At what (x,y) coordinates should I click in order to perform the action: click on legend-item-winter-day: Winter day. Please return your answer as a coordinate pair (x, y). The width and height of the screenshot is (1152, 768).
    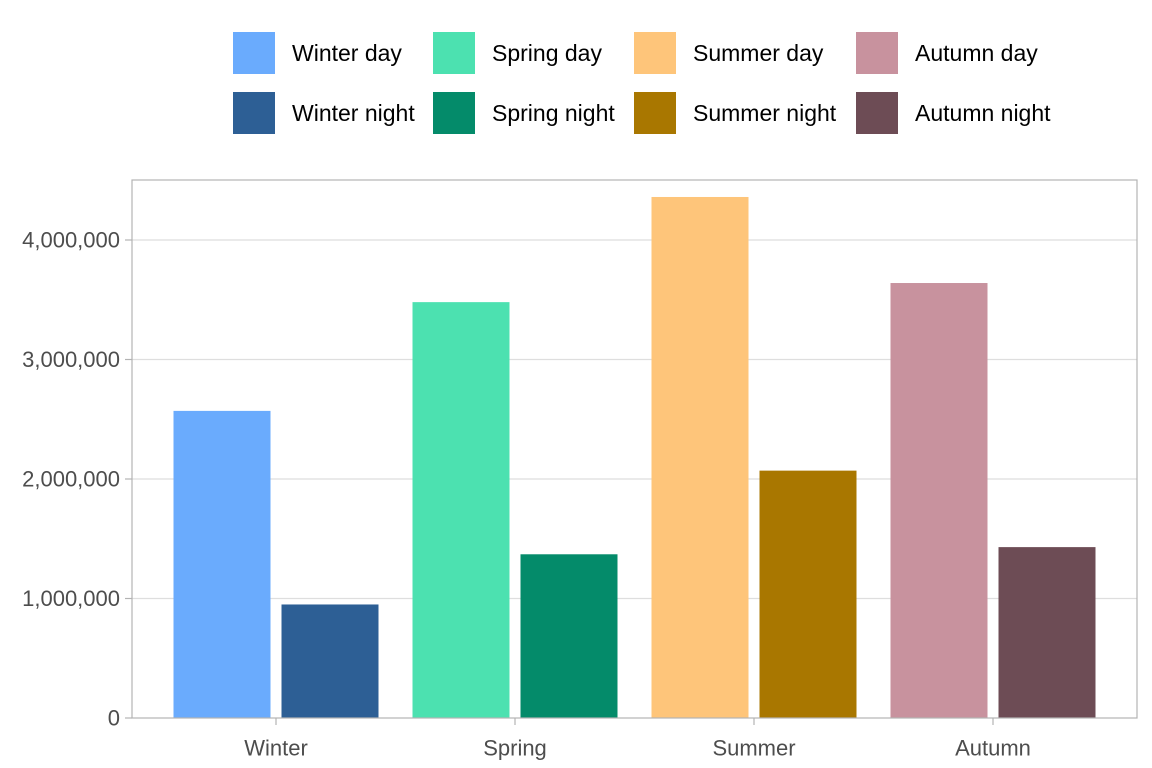
    Looking at the image, I should click on (317, 53).